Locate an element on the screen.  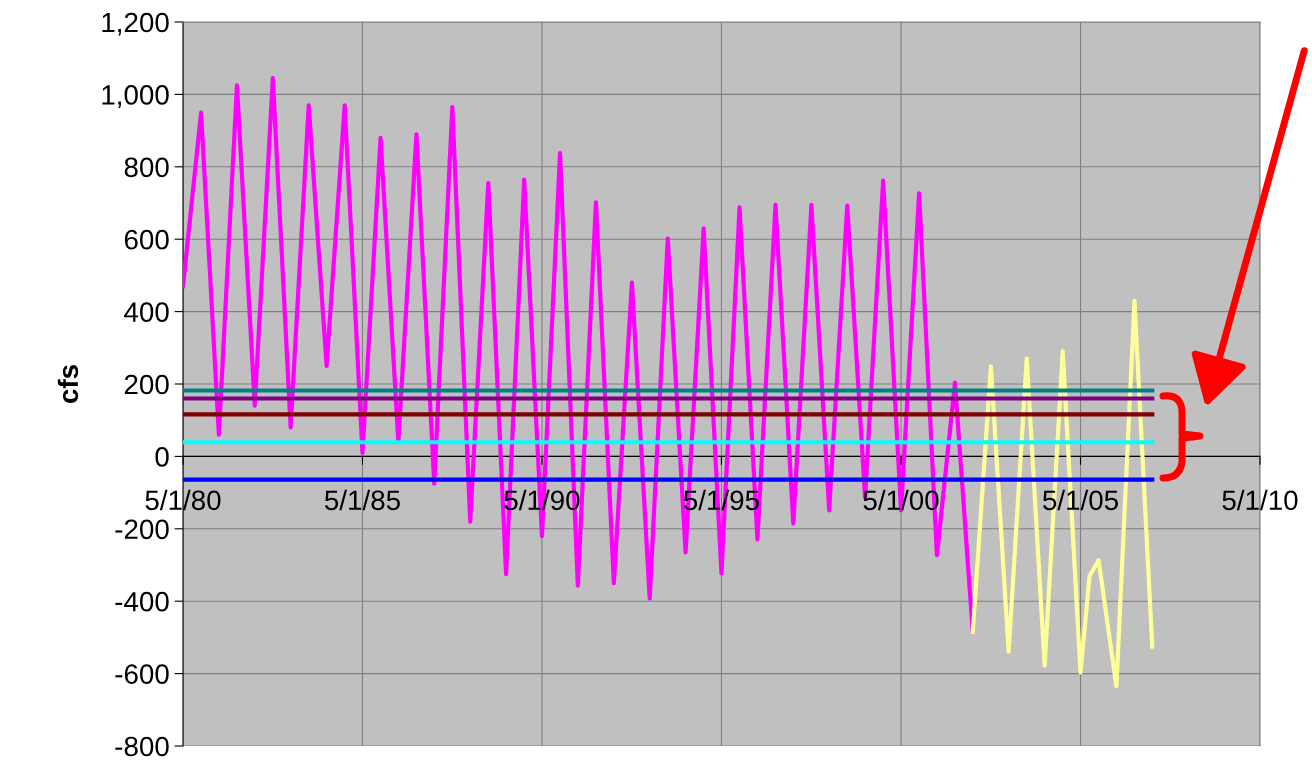
x-tick-label: 5/1/05 is located at coordinates (1080, 500).